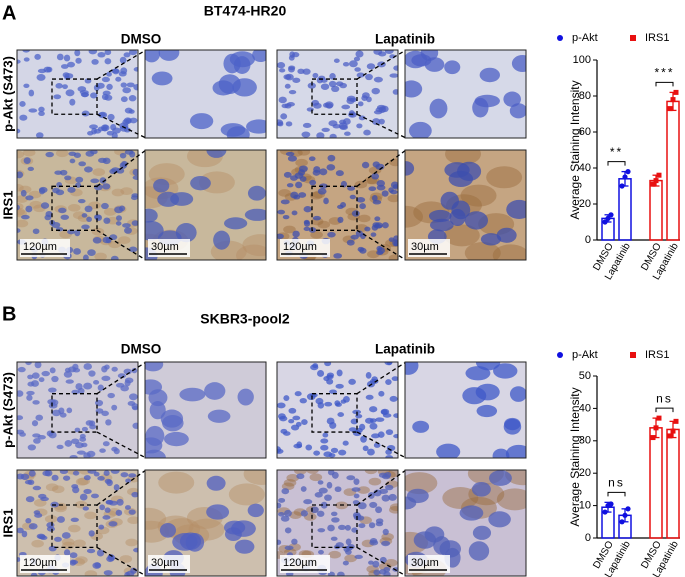 This screenshot has height=577, width=685. I want to click on zoom-box, so click(74, 526).